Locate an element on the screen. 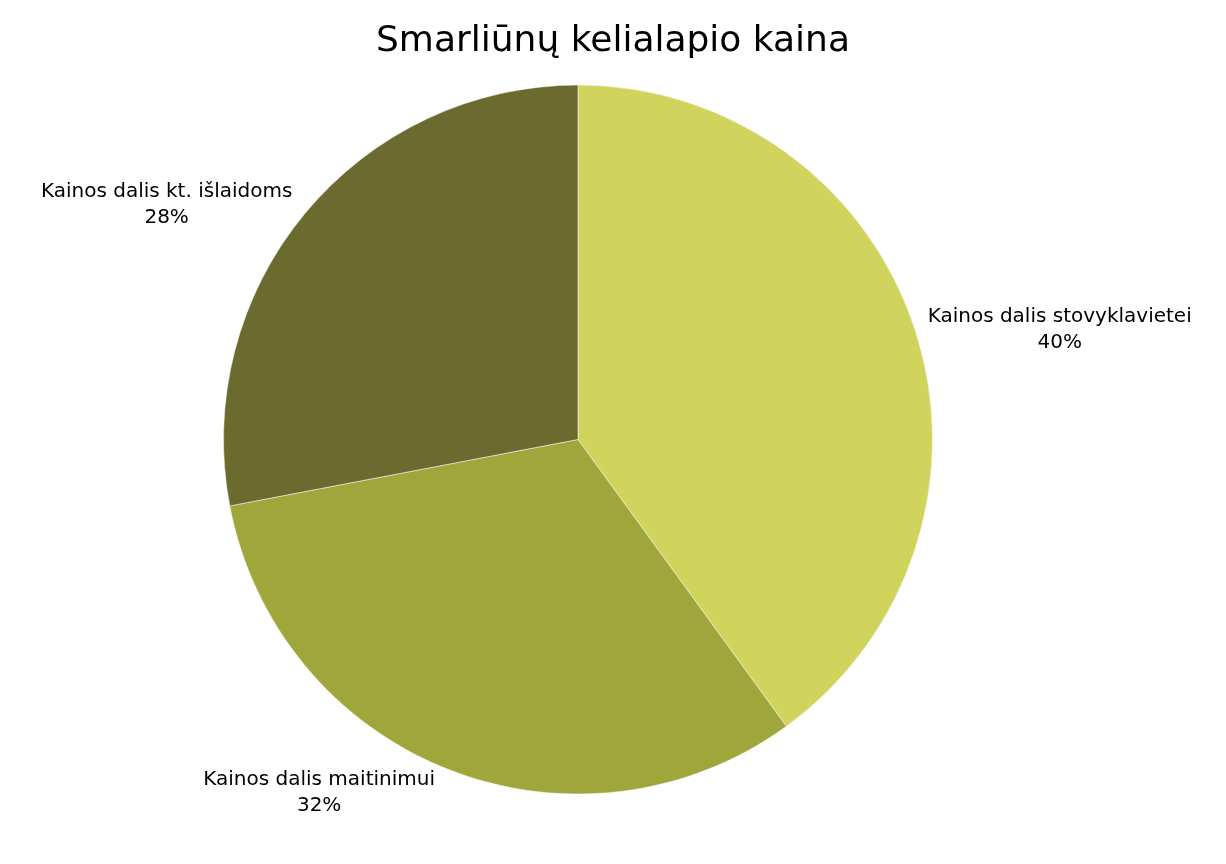 The width and height of the screenshot is (1226, 864). data-label: 40% is located at coordinates (1059, 340).